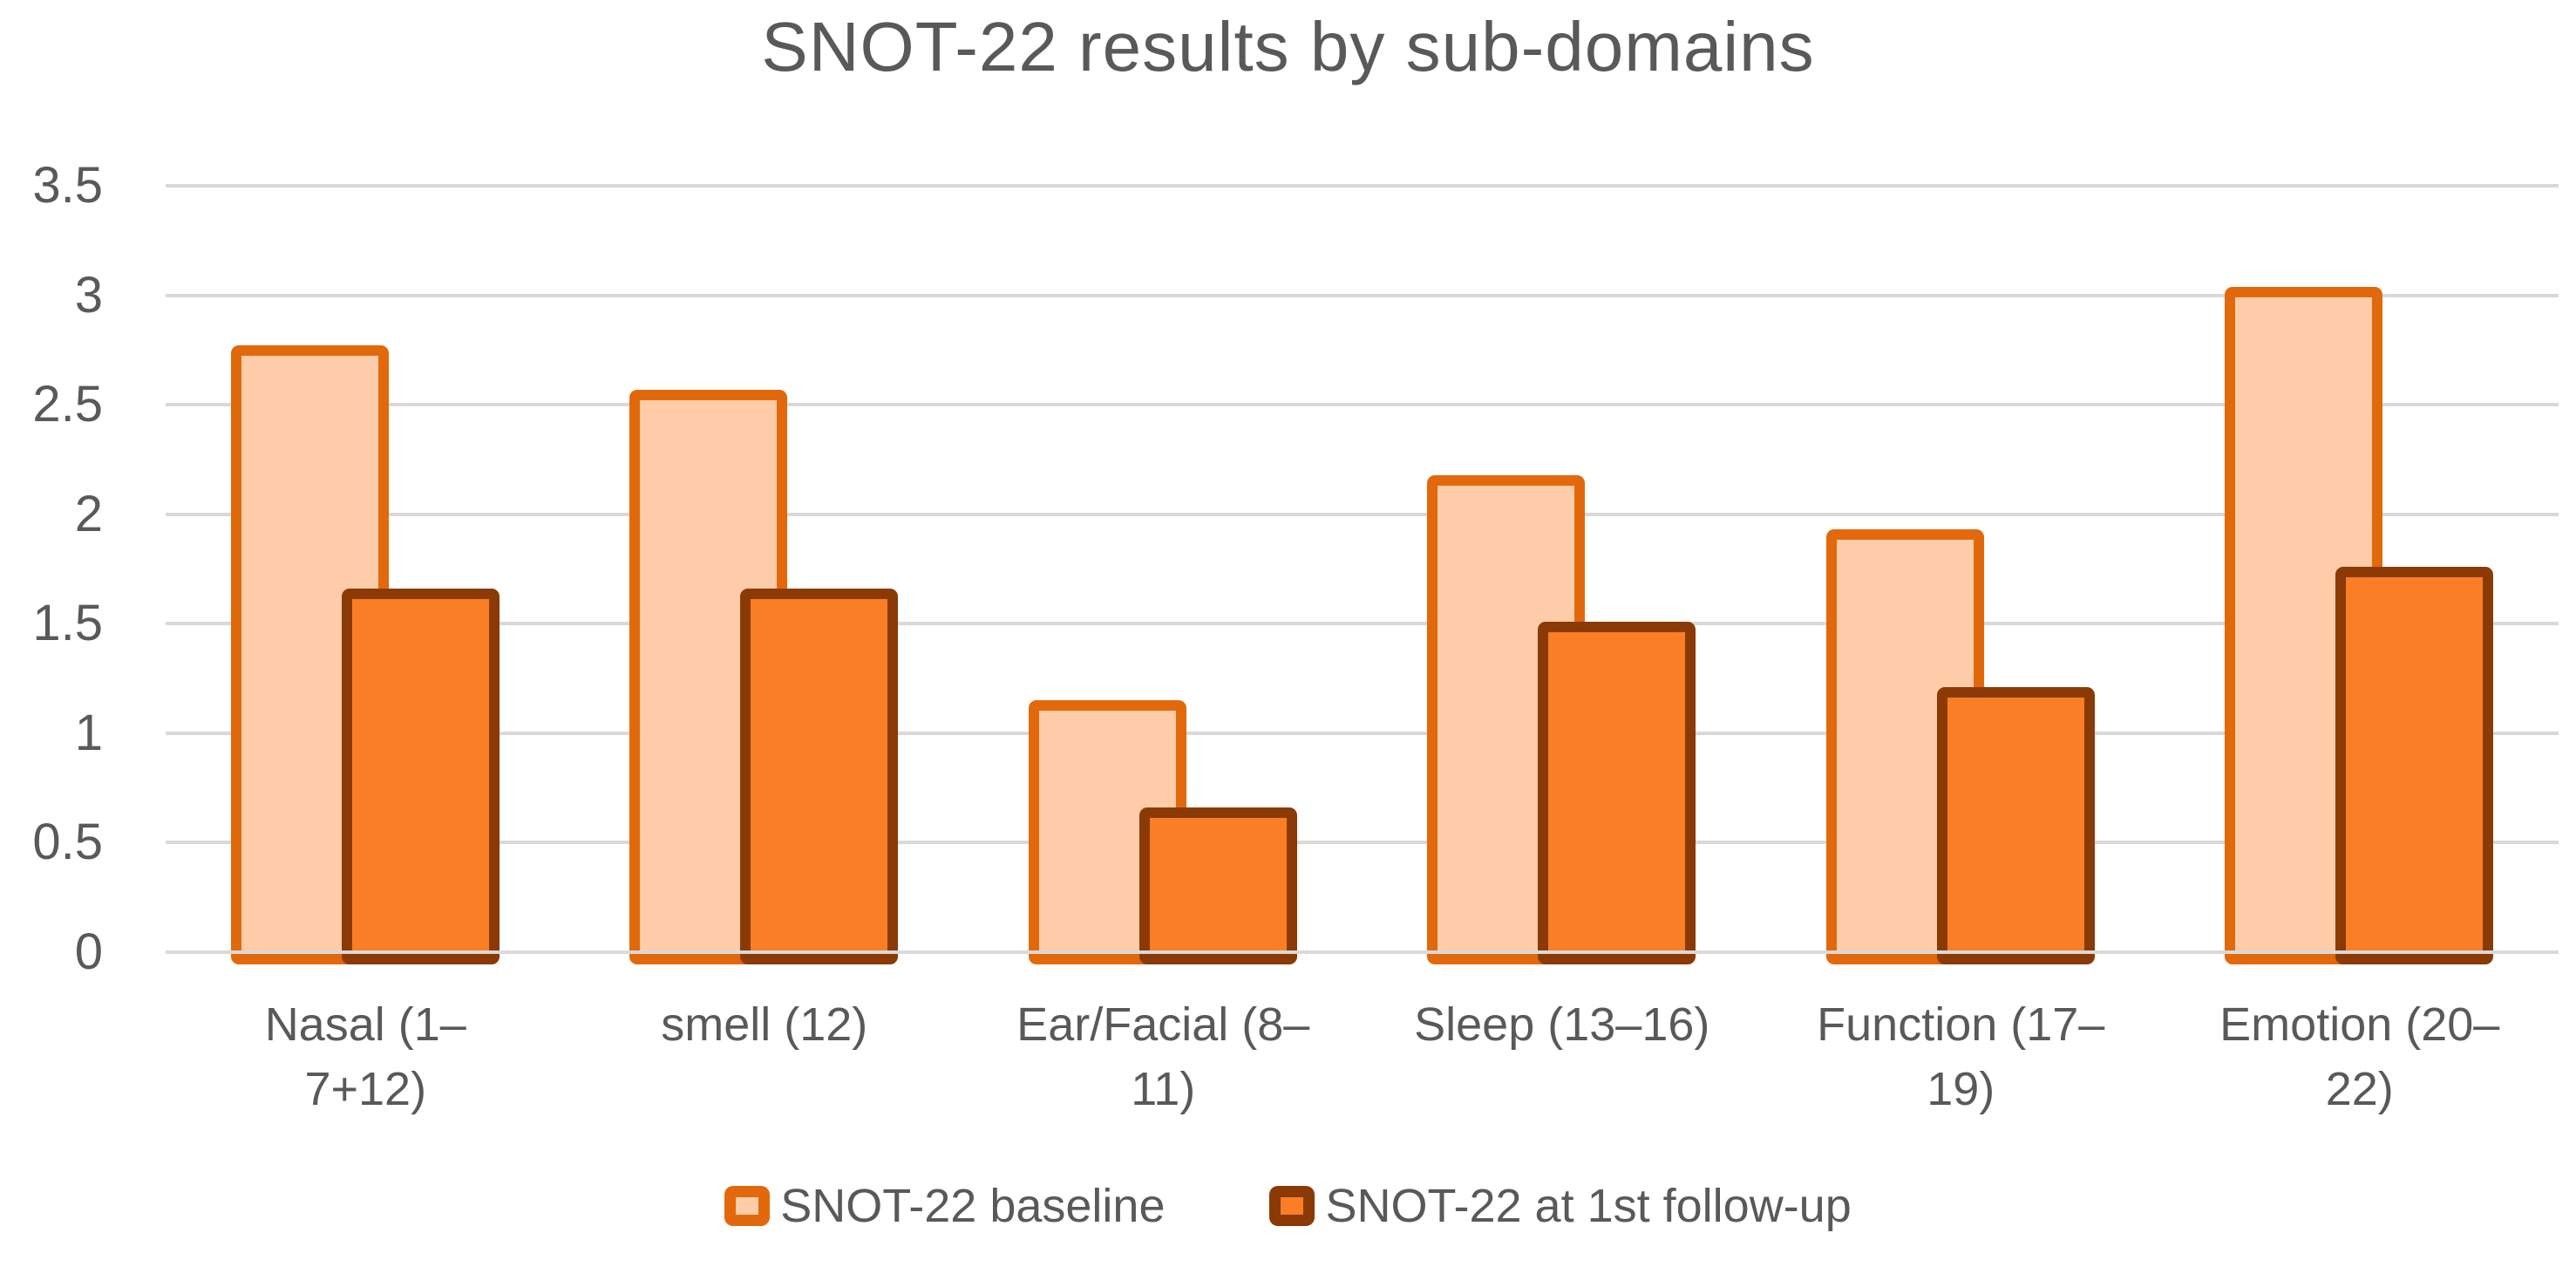 The image size is (2576, 1267). Describe the element at coordinates (88, 951) in the screenshot. I see `y-axis-tick-label: 0` at that location.